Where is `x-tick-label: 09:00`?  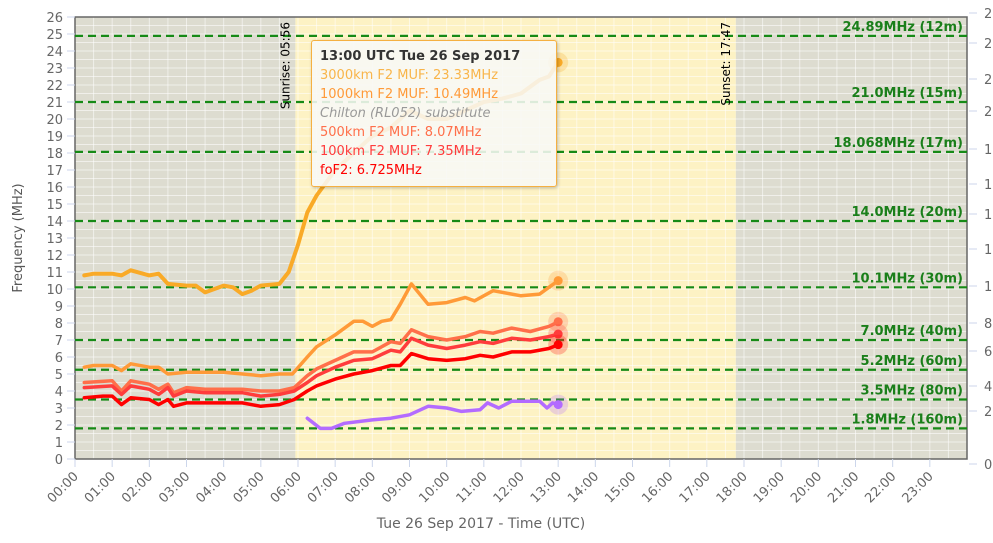
x-tick-label: 09:00 is located at coordinates (397, 487).